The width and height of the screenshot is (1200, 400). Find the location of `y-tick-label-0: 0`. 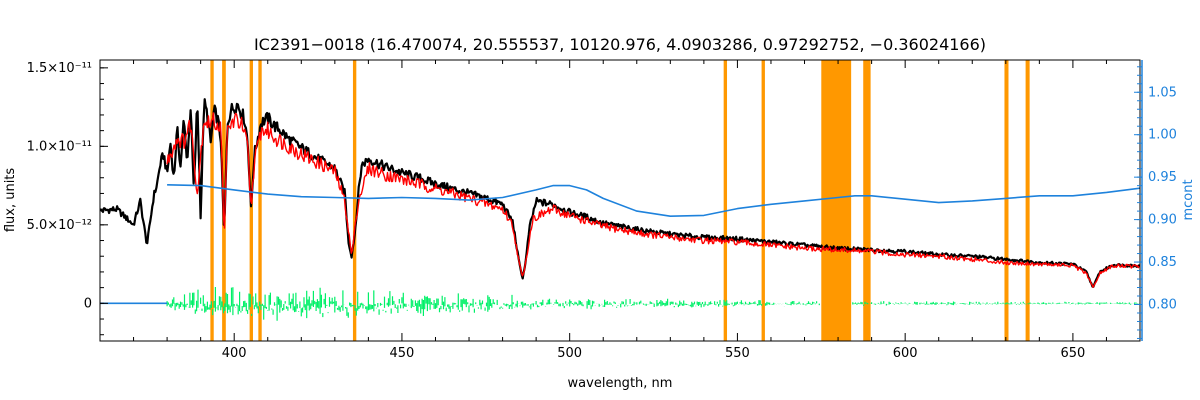

y-tick-label-0: 0 is located at coordinates (88, 303).